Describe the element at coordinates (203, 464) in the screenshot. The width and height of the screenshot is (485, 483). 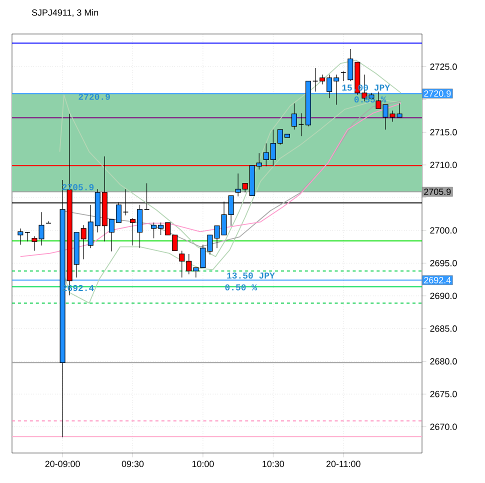
I see `x-tick-label: 10:00` at that location.